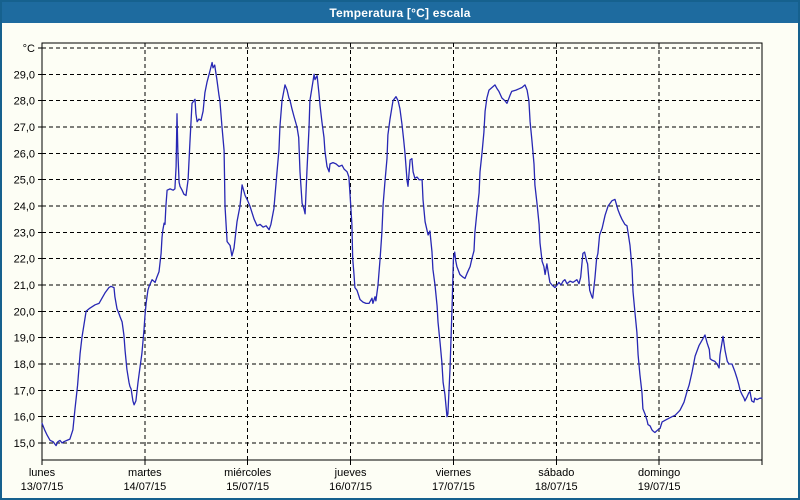  I want to click on window-title: Temperatura [°C] escala, so click(400, 12).